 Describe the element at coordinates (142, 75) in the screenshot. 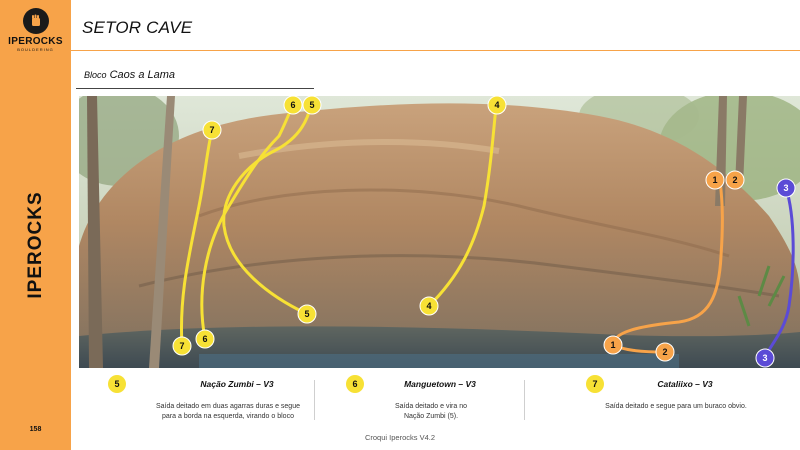

I see `block-name: Caos a Lama` at that location.